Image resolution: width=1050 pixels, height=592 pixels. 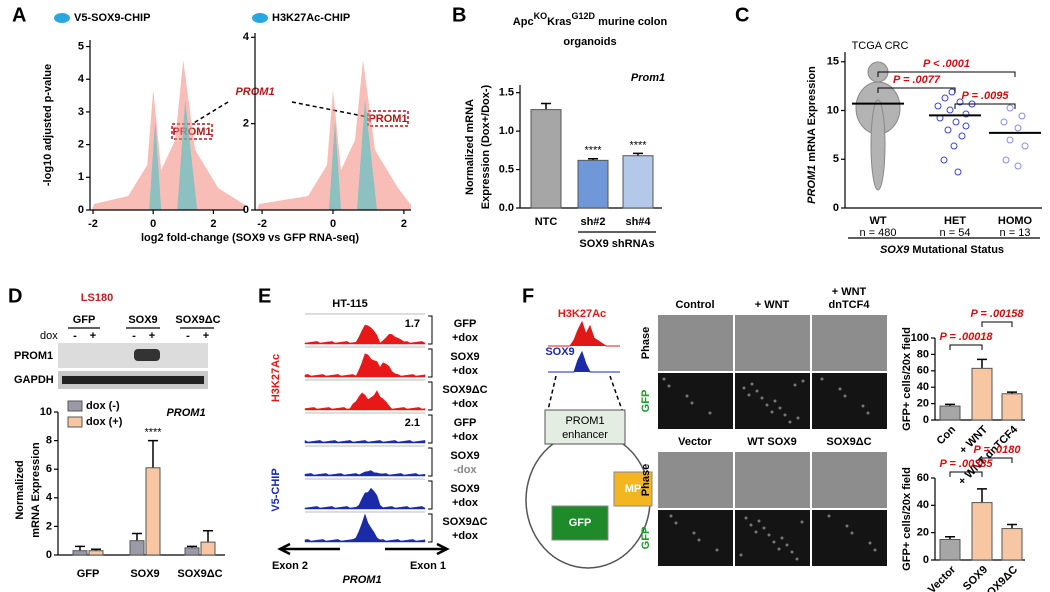 I want to click on count-label: n = 480, so click(x=877, y=233).